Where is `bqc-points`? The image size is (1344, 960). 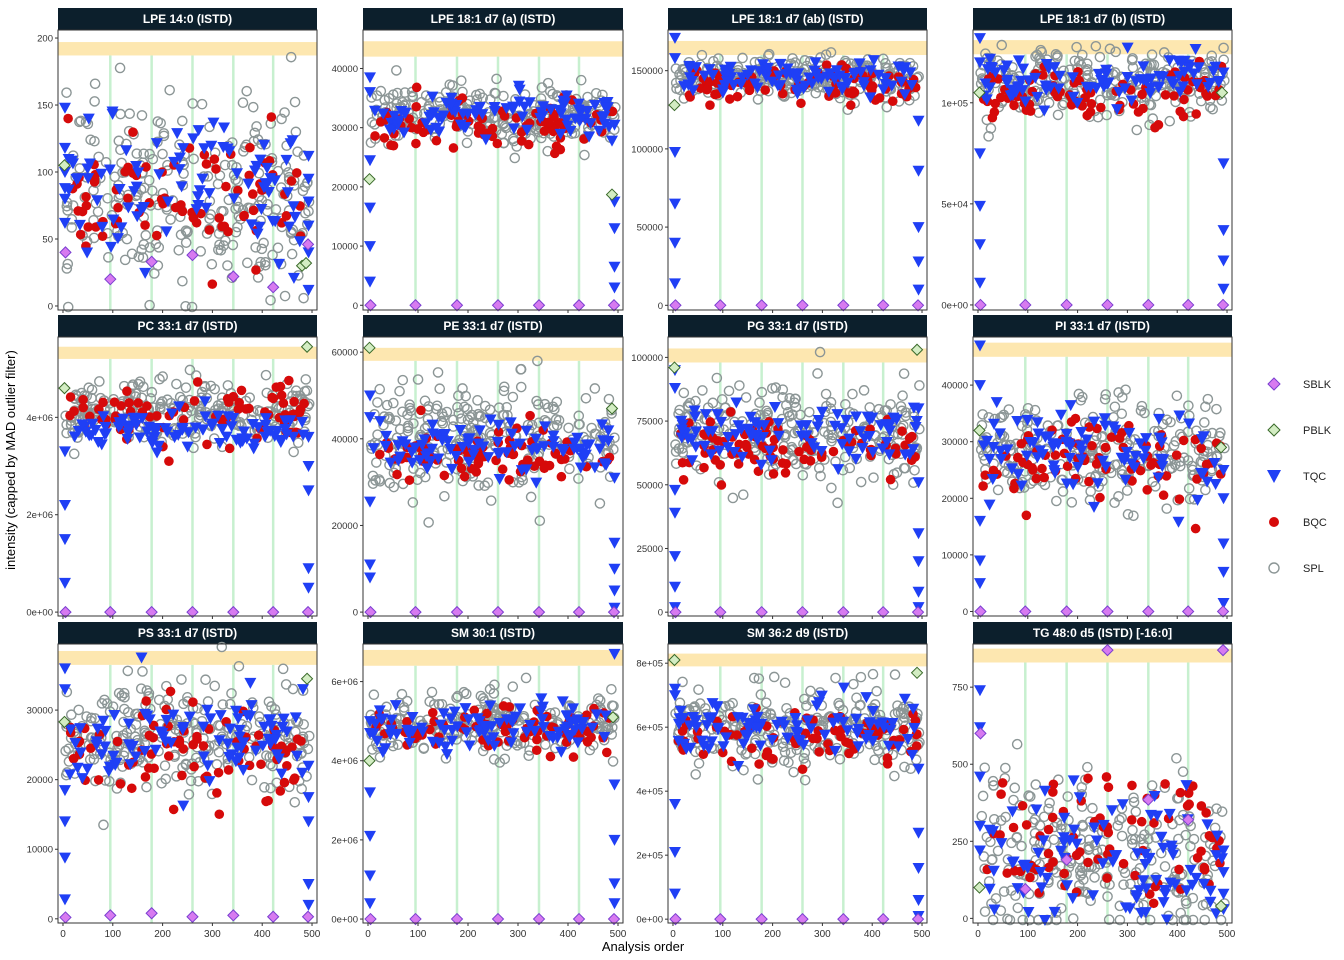
bqc-points is located at coordinates (184, 200).